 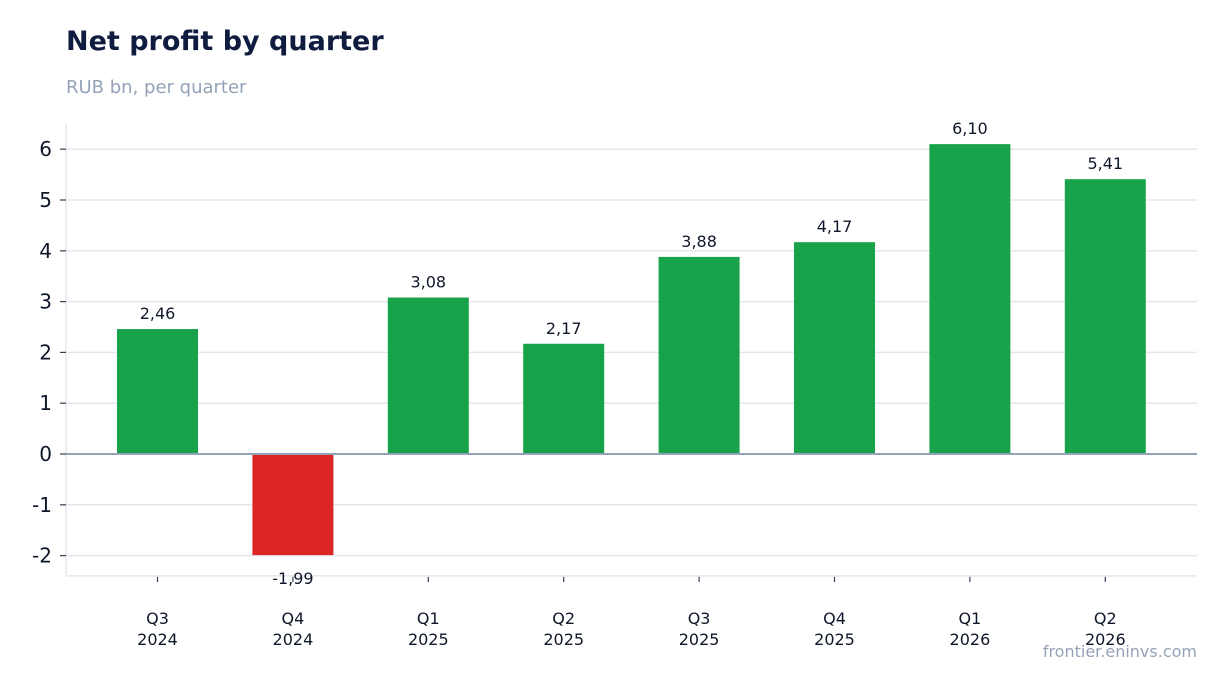 I want to click on data-label: 2,17, so click(x=564, y=328).